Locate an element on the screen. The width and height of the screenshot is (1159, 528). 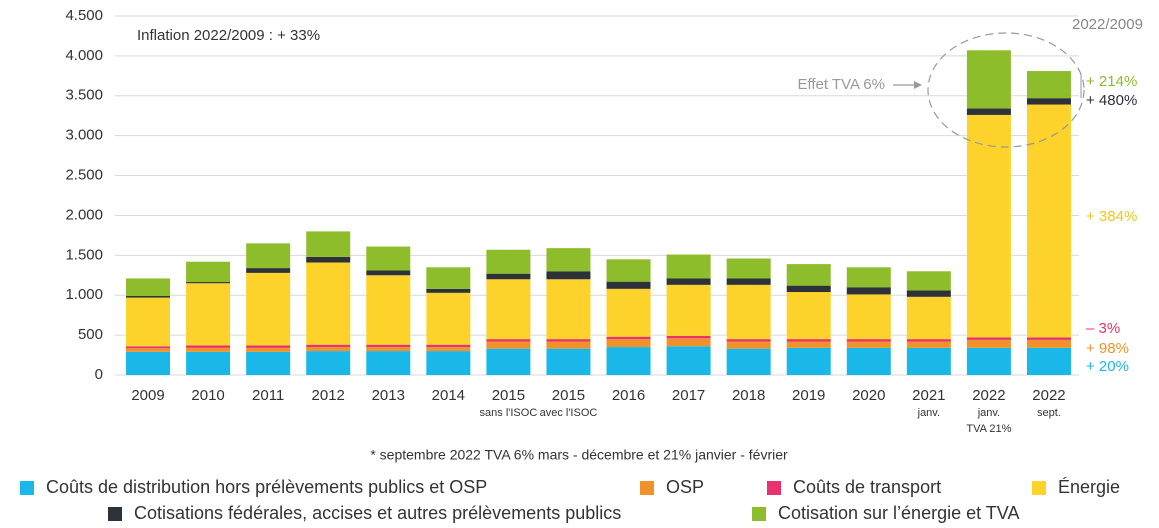
highlight-circle is located at coordinates (1006, 90).